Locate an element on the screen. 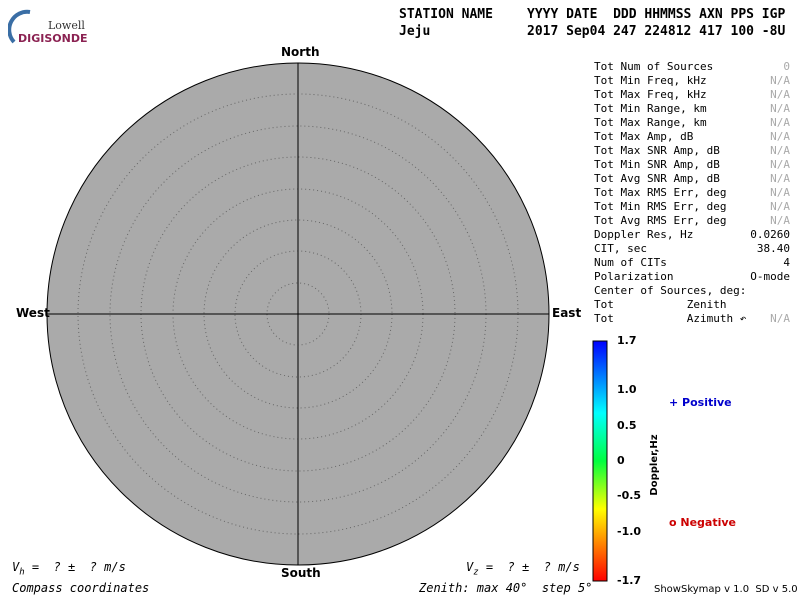  colorbar-tick-label: 1.0 is located at coordinates (627, 390).